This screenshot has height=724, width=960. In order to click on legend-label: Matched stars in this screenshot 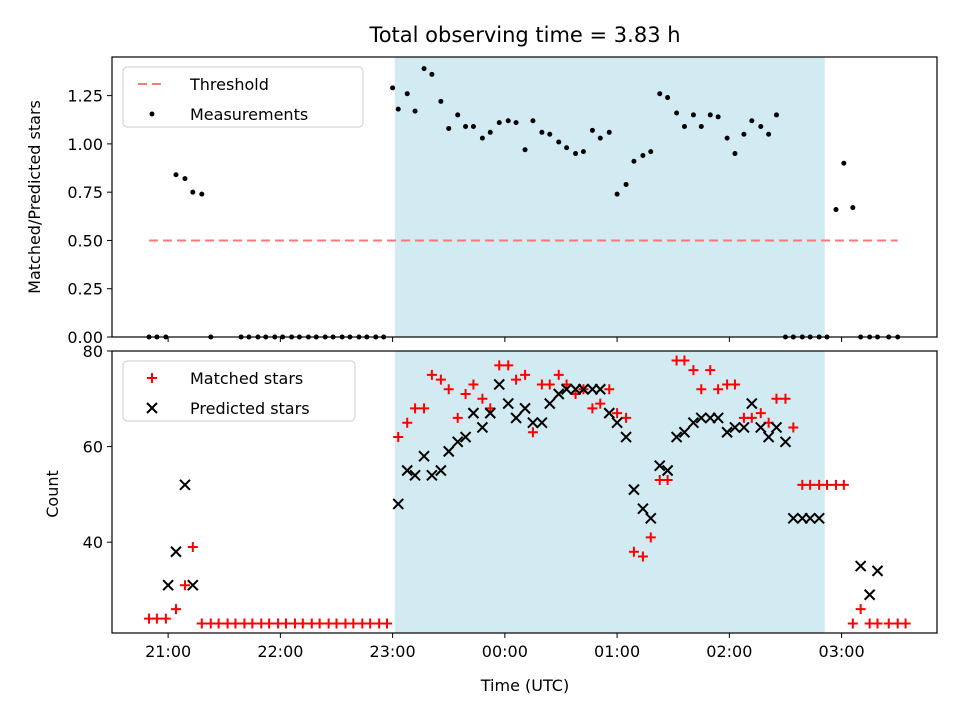, I will do `click(246, 378)`.